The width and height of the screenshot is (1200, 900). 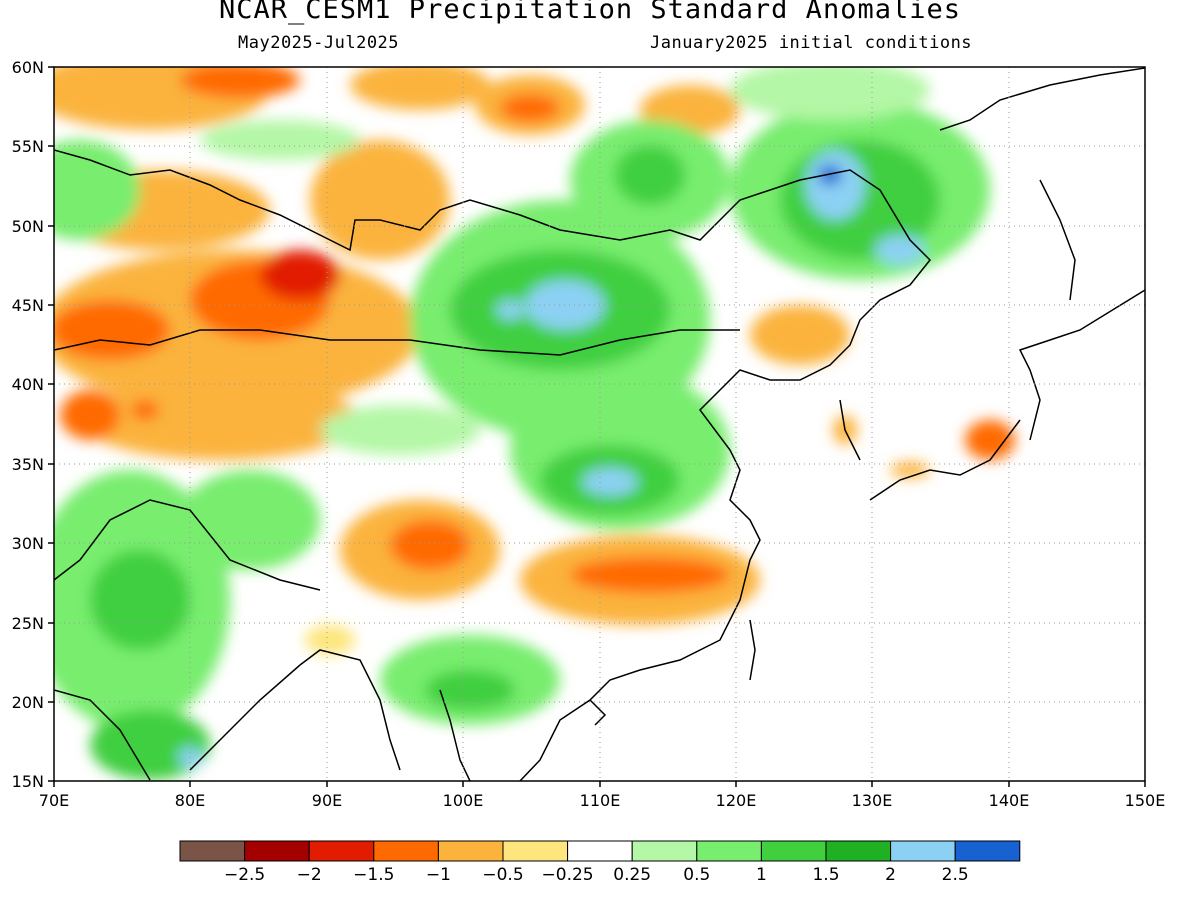 What do you see at coordinates (955, 875) in the screenshot?
I see `colorbar-label: 2.5` at bounding box center [955, 875].